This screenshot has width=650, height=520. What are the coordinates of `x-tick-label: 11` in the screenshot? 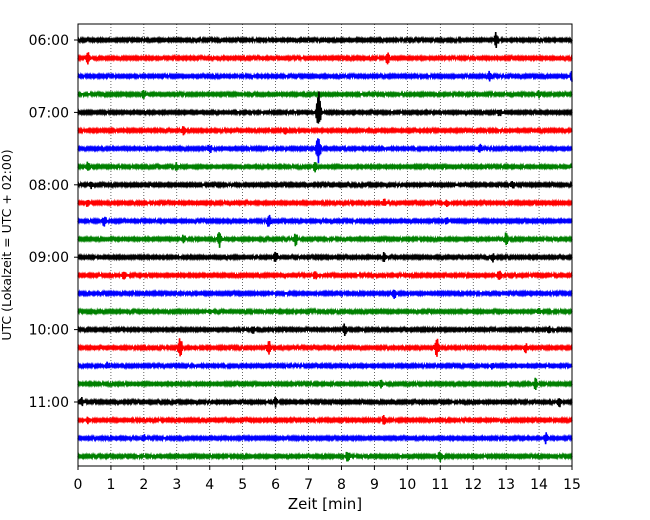 It's located at (440, 485).